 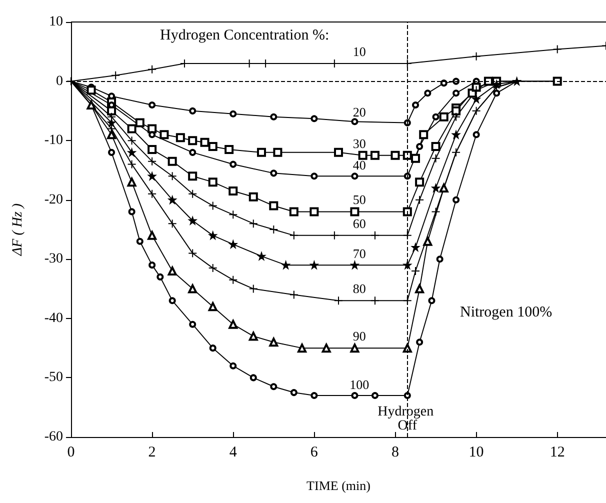 What do you see at coordinates (359, 200) in the screenshot?
I see `series-label: 50` at bounding box center [359, 200].